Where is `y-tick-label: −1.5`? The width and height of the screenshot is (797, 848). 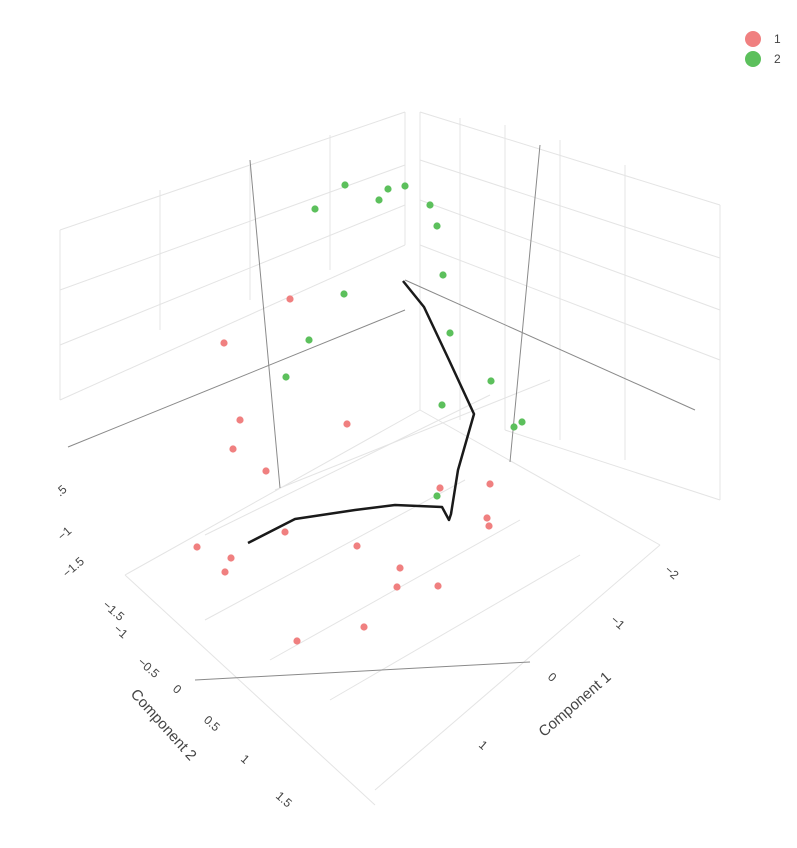
y-tick-label: −1.5 is located at coordinates (113, 611).